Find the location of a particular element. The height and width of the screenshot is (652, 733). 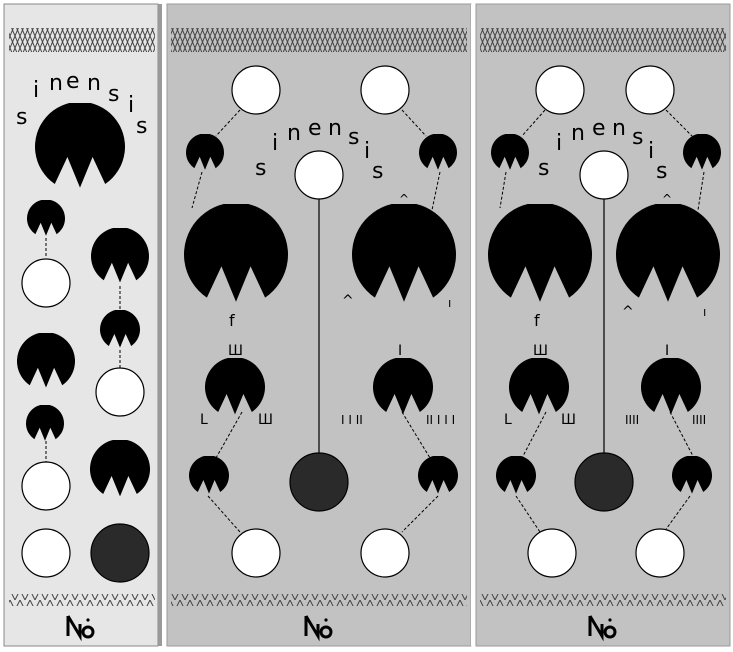

knob-label: II I I I is located at coordinates (440, 420).